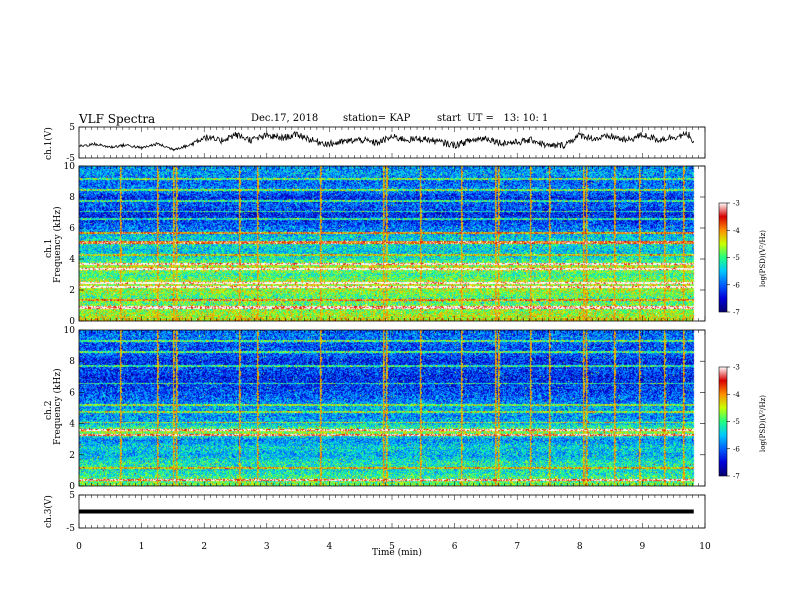 The width and height of the screenshot is (792, 612). What do you see at coordinates (377, 118) in the screenshot?
I see `station-label: station= KAP` at bounding box center [377, 118].